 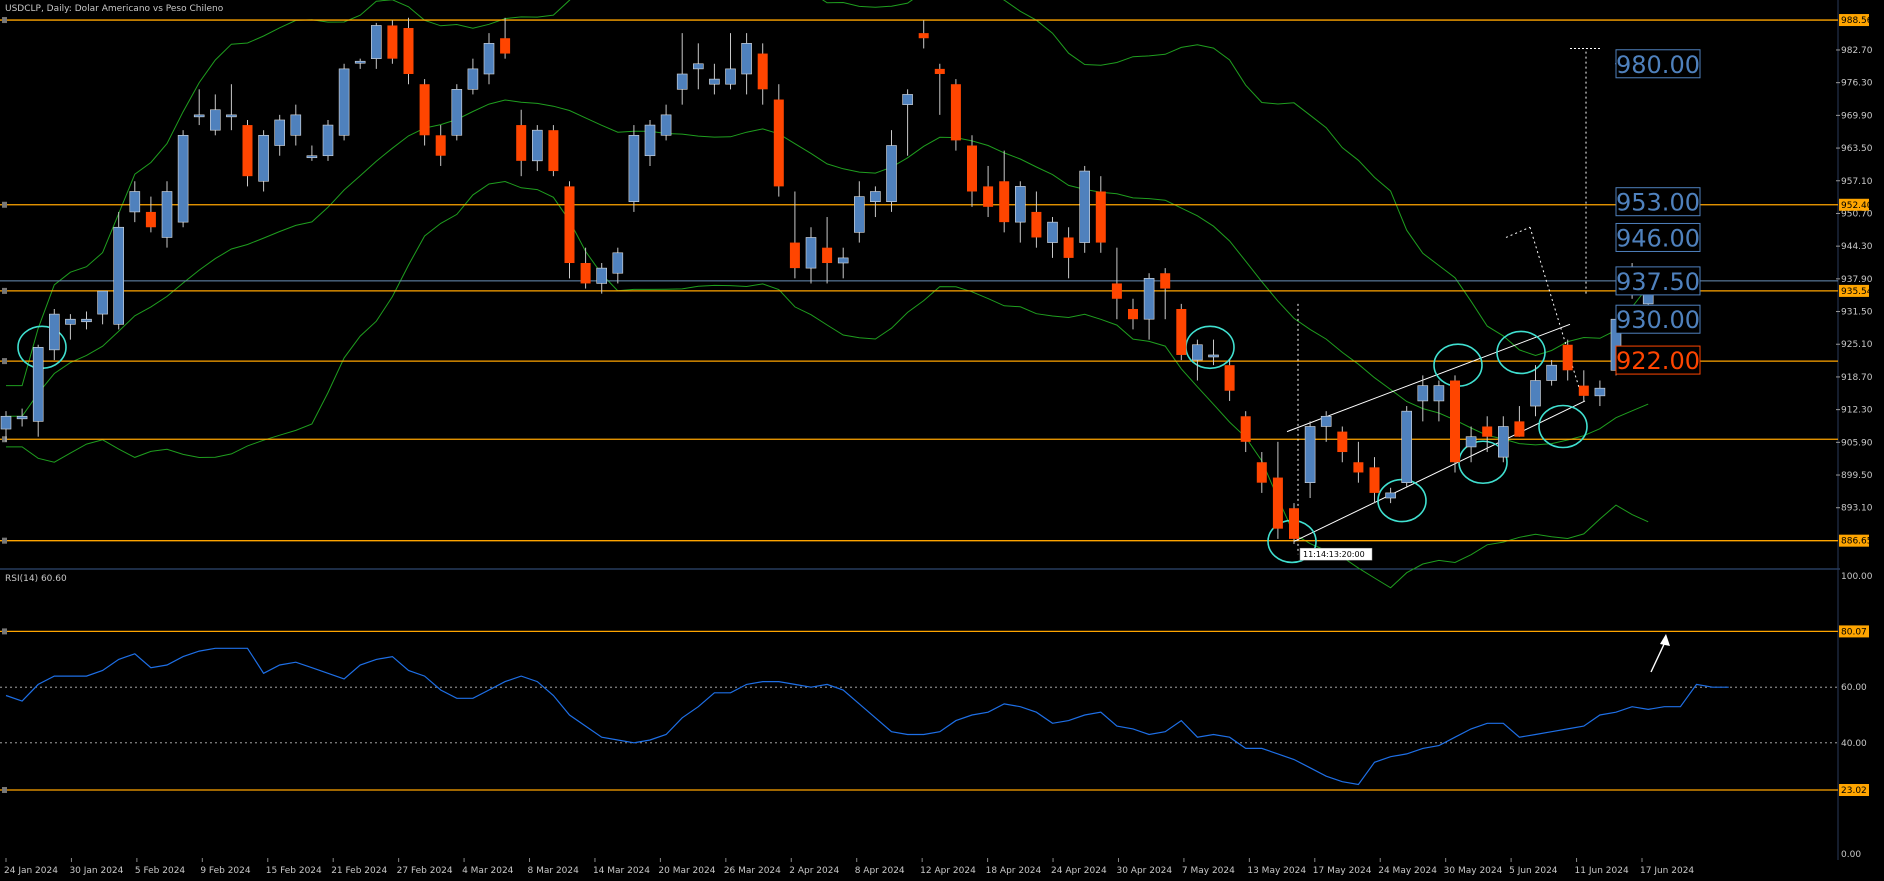 What do you see at coordinates (1857, 149) in the screenshot?
I see `price-tick-label: 963.50` at bounding box center [1857, 149].